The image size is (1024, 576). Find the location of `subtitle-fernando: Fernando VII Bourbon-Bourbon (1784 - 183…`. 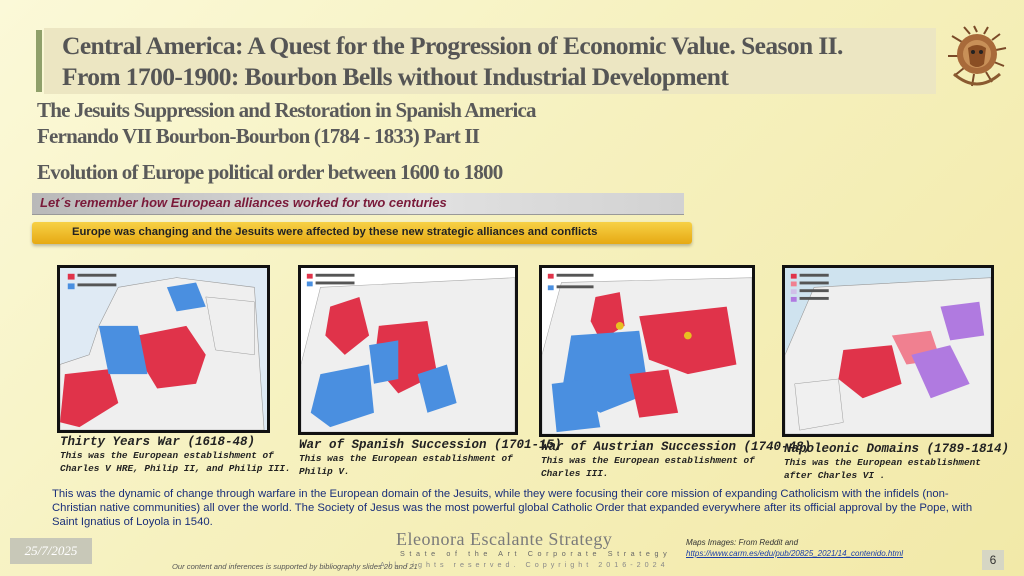

subtitle-fernando: Fernando VII Bourbon-Bourbon (1784 - 183… is located at coordinates (258, 136).